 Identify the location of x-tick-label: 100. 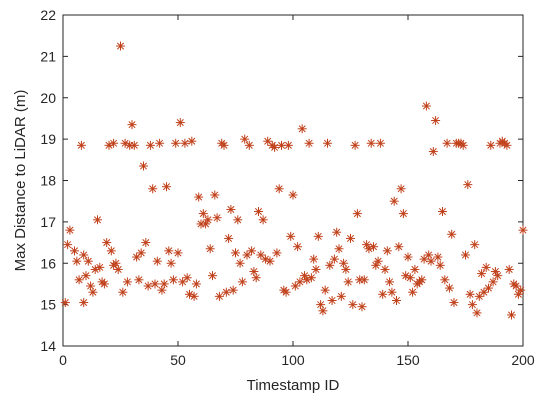
(293, 360).